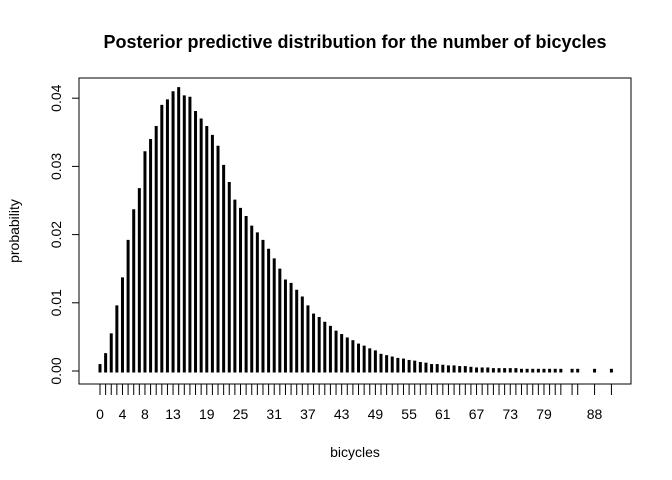 Image resolution: width=672 pixels, height=480 pixels. Describe the element at coordinates (14, 231) in the screenshot. I see `y-axis-label: probability` at that location.